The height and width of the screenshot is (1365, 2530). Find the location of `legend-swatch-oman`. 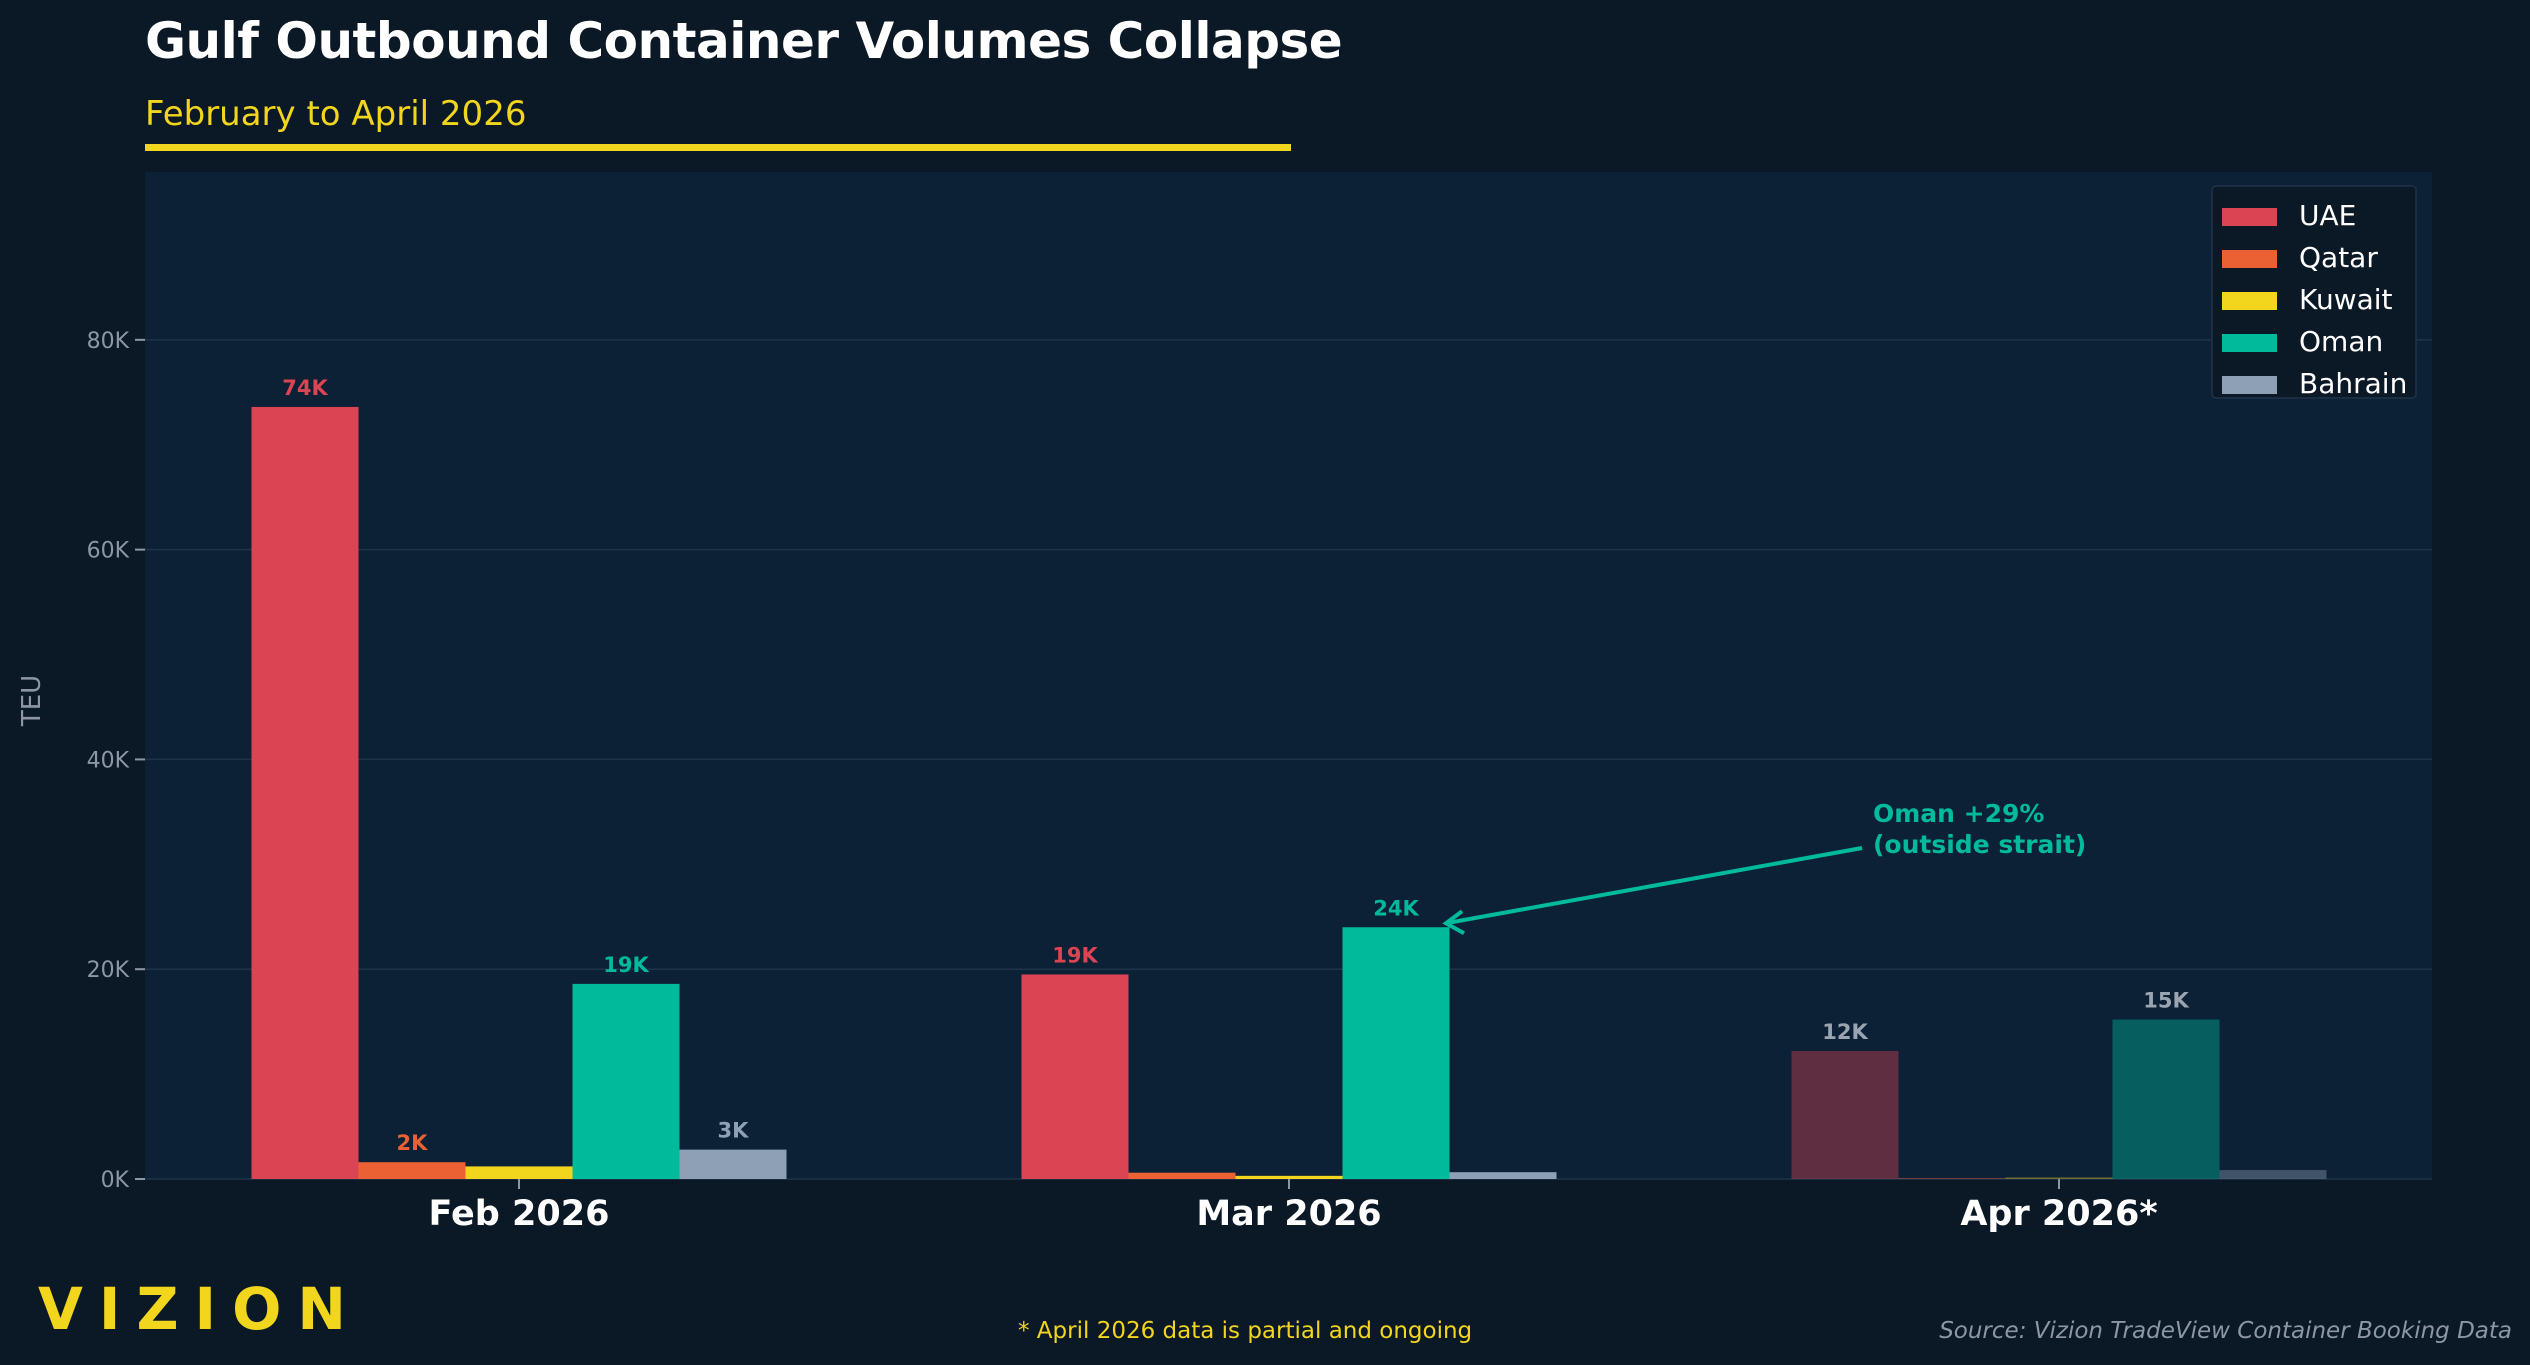

legend-swatch-oman is located at coordinates (2249, 343).